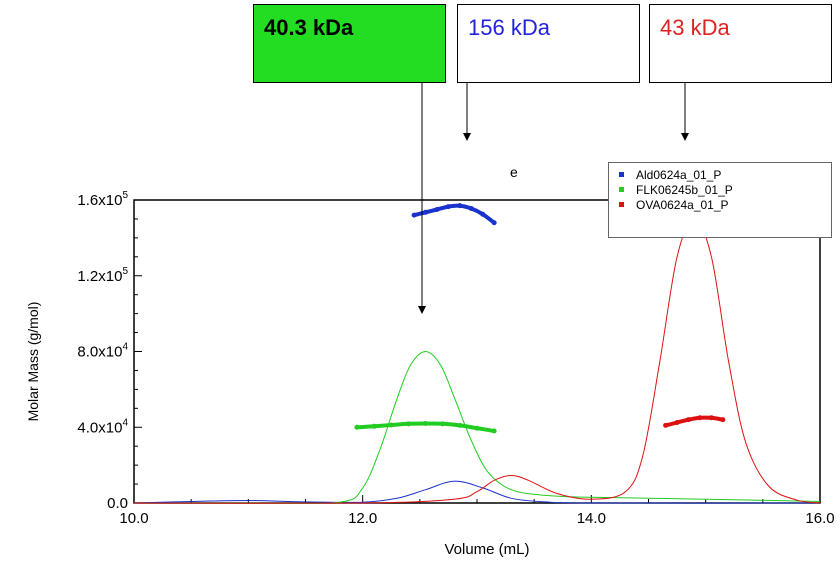 This screenshot has width=840, height=564. I want to click on arrow-156-kda-head, so click(467, 137).